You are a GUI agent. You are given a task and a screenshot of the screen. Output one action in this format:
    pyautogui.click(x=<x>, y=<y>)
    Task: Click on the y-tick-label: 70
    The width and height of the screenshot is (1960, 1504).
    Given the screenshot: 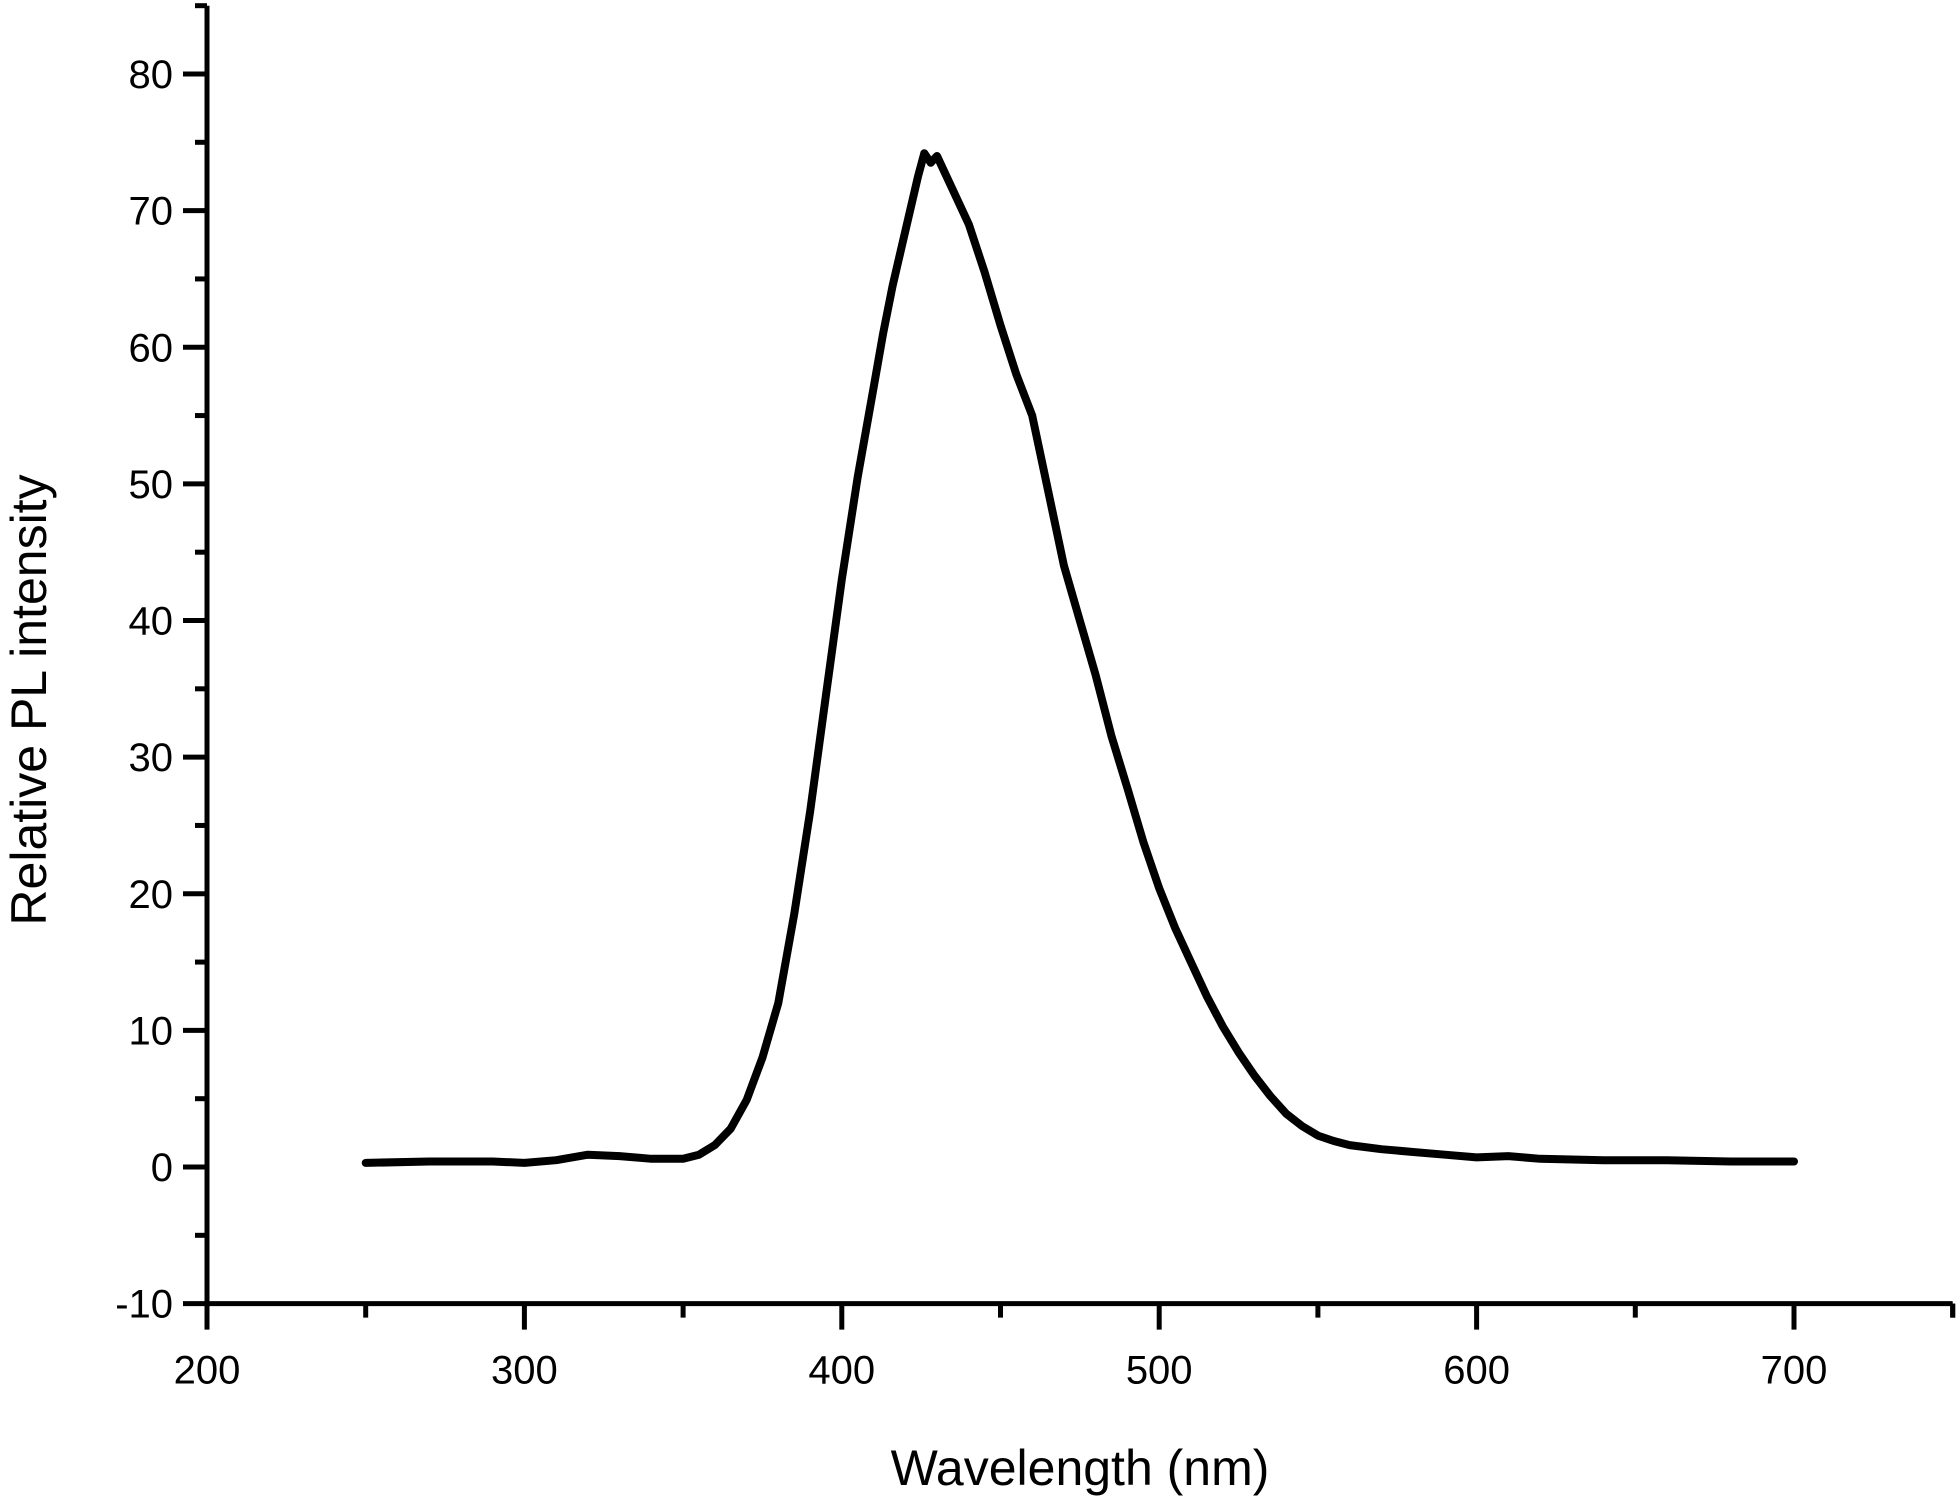 What is the action you would take?
    pyautogui.click(x=151, y=212)
    